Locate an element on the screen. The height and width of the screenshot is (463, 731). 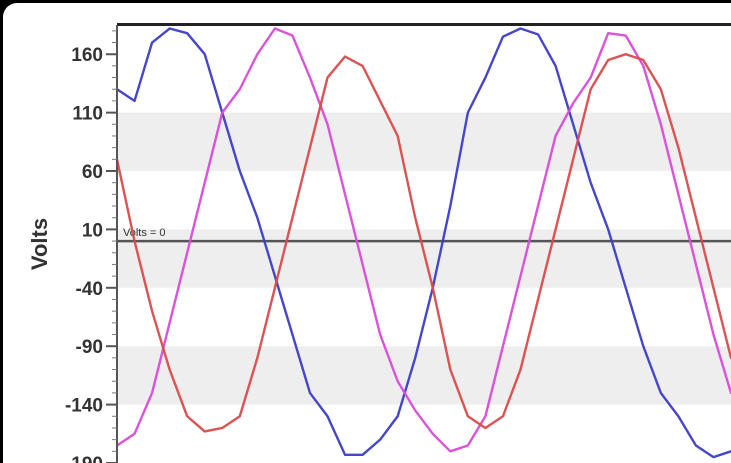
plot-top-border is located at coordinates (424, 24).